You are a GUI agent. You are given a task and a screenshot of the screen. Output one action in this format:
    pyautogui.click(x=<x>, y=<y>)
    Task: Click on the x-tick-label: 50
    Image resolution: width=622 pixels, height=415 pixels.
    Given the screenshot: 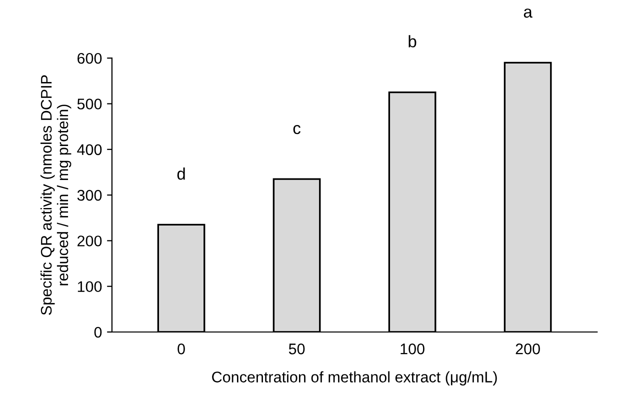 What is the action you would take?
    pyautogui.click(x=296, y=349)
    